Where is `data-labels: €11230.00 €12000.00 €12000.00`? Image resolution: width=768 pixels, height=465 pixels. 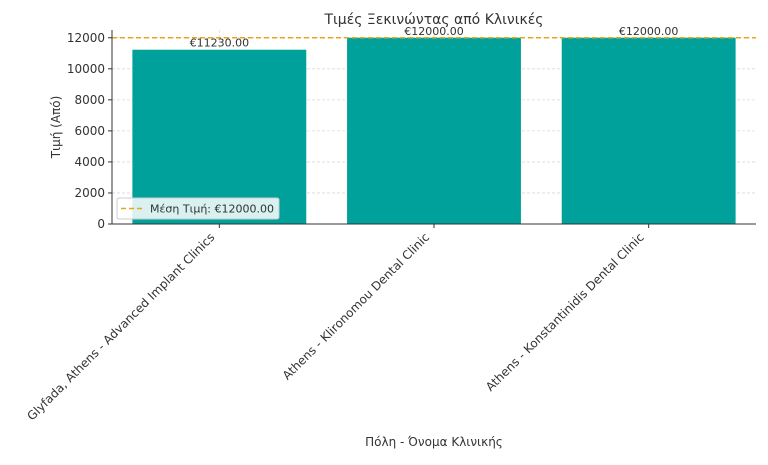 data-labels: €11230.00 €12000.00 €12000.00 is located at coordinates (434, 37).